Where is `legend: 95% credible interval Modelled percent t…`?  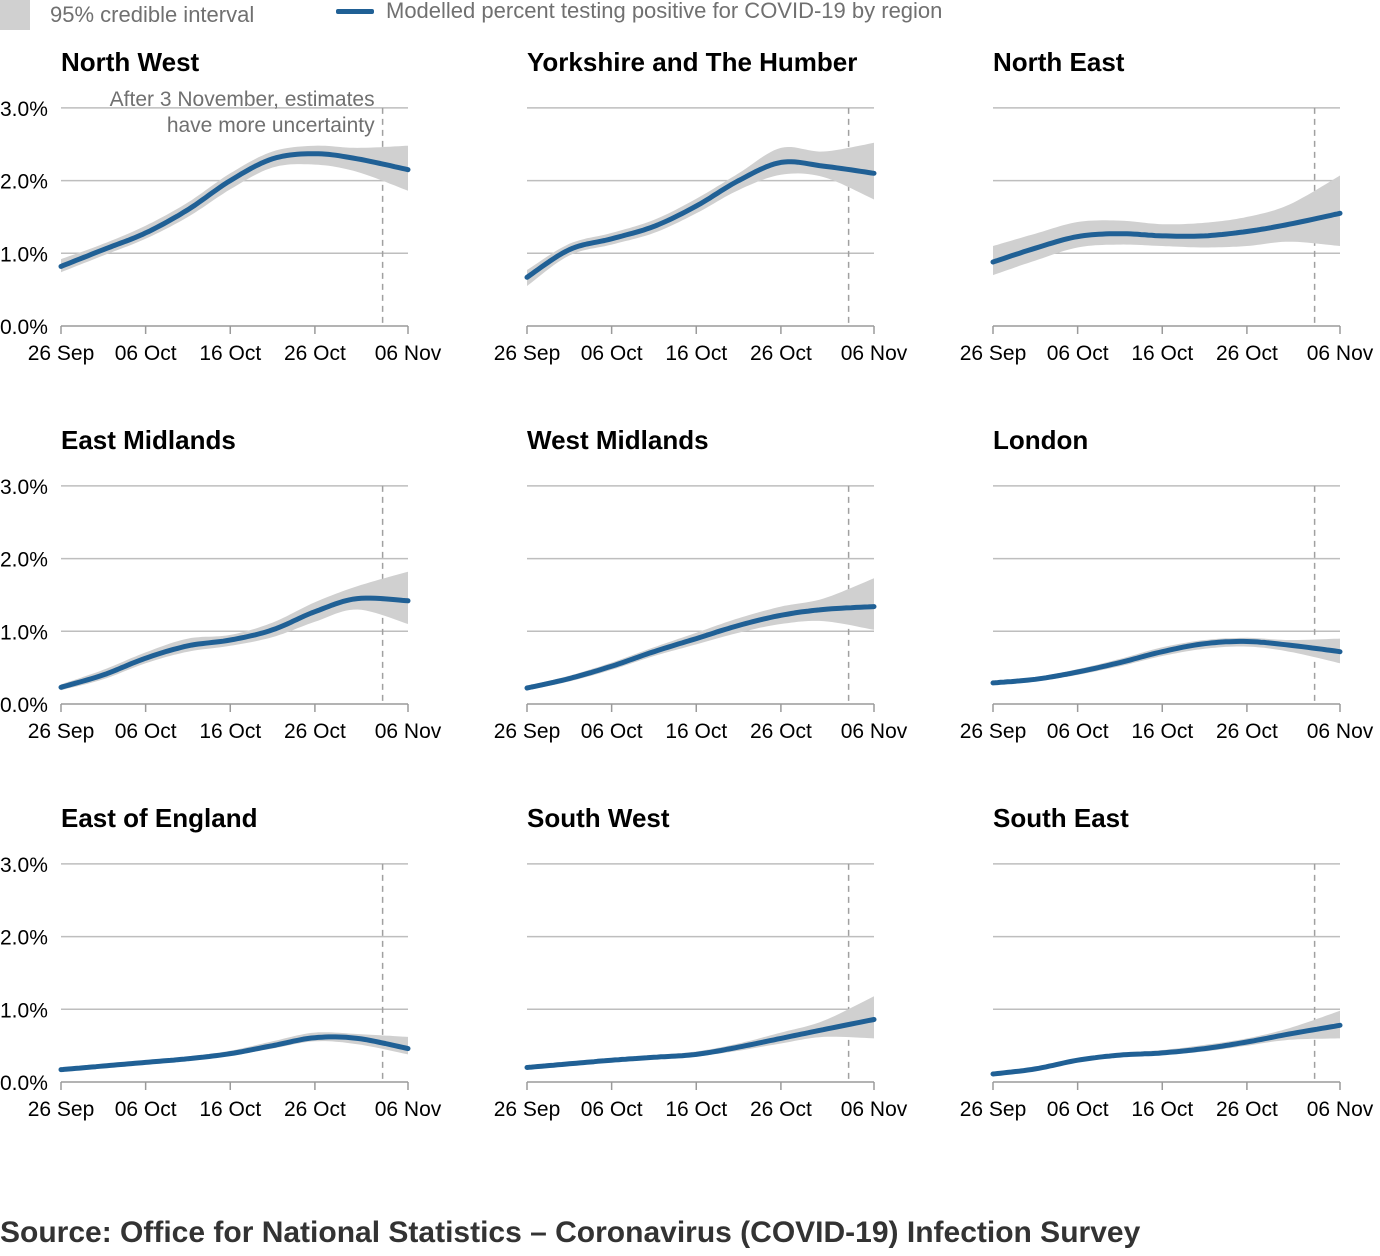
legend: 95% credible interval Modelled percent t… is located at coordinates (690, 18).